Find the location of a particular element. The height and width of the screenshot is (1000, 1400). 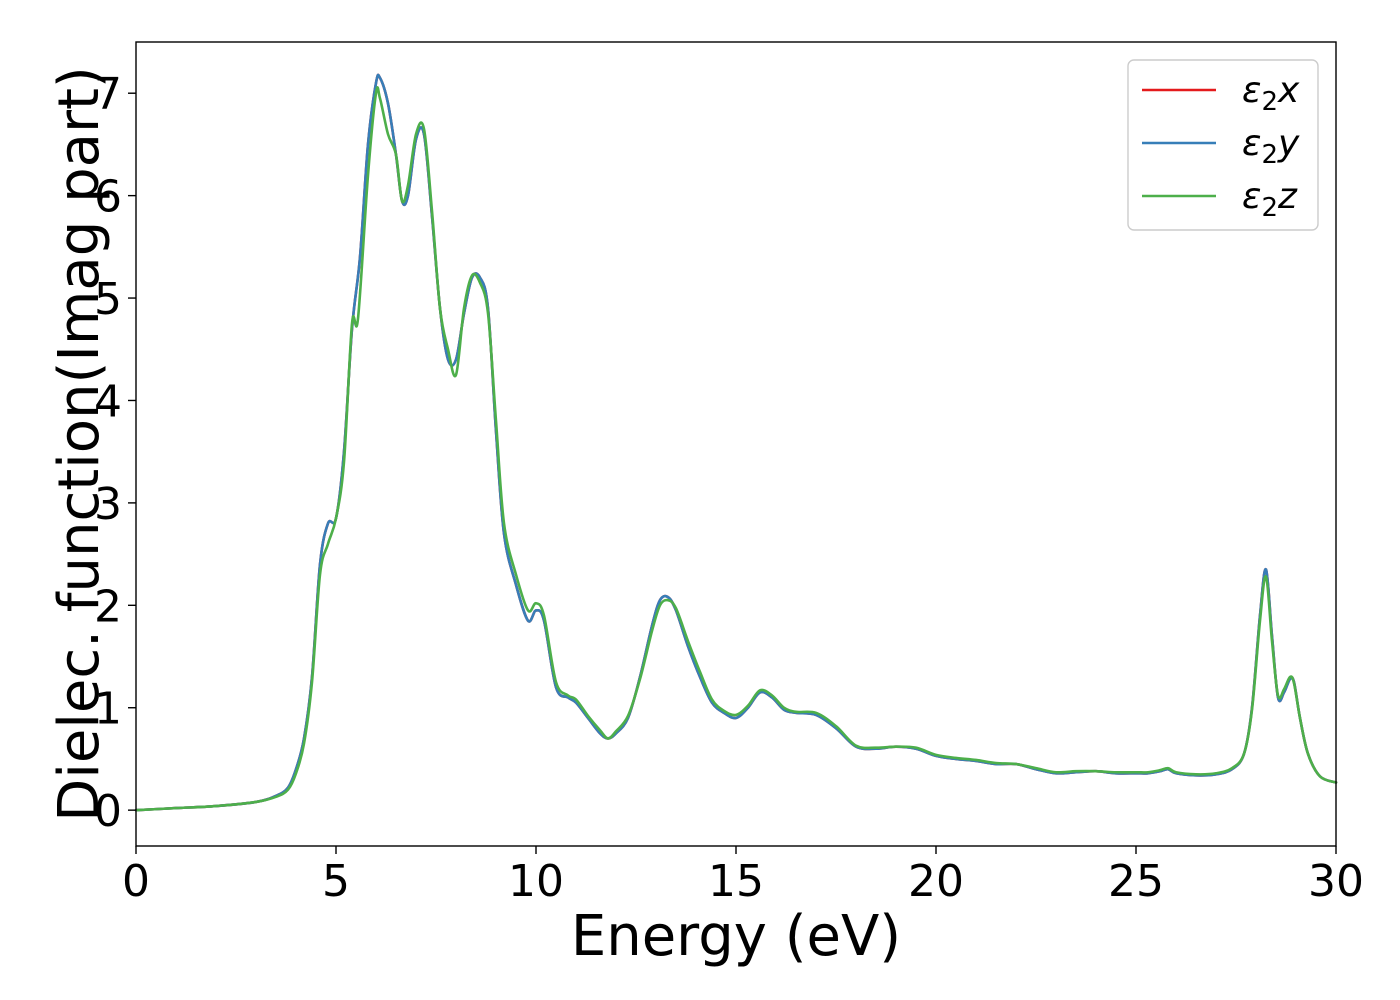

y-tick-label: 7 is located at coordinates (108, 94).